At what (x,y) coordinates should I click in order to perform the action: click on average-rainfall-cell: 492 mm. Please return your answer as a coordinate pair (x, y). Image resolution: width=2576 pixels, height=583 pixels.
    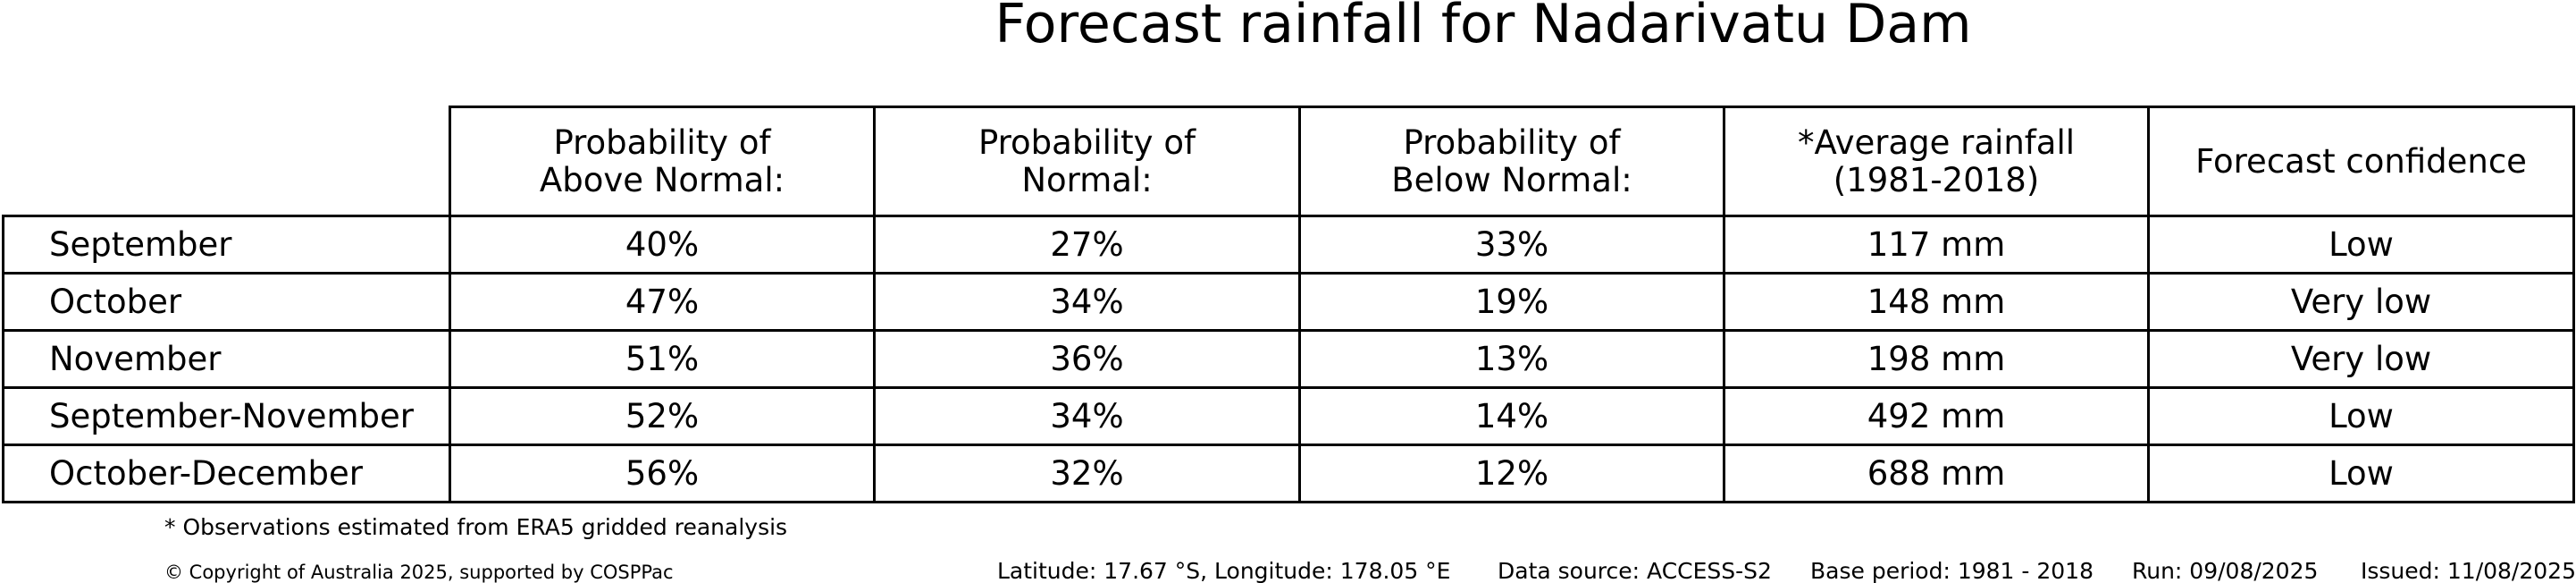
    Looking at the image, I should click on (1936, 416).